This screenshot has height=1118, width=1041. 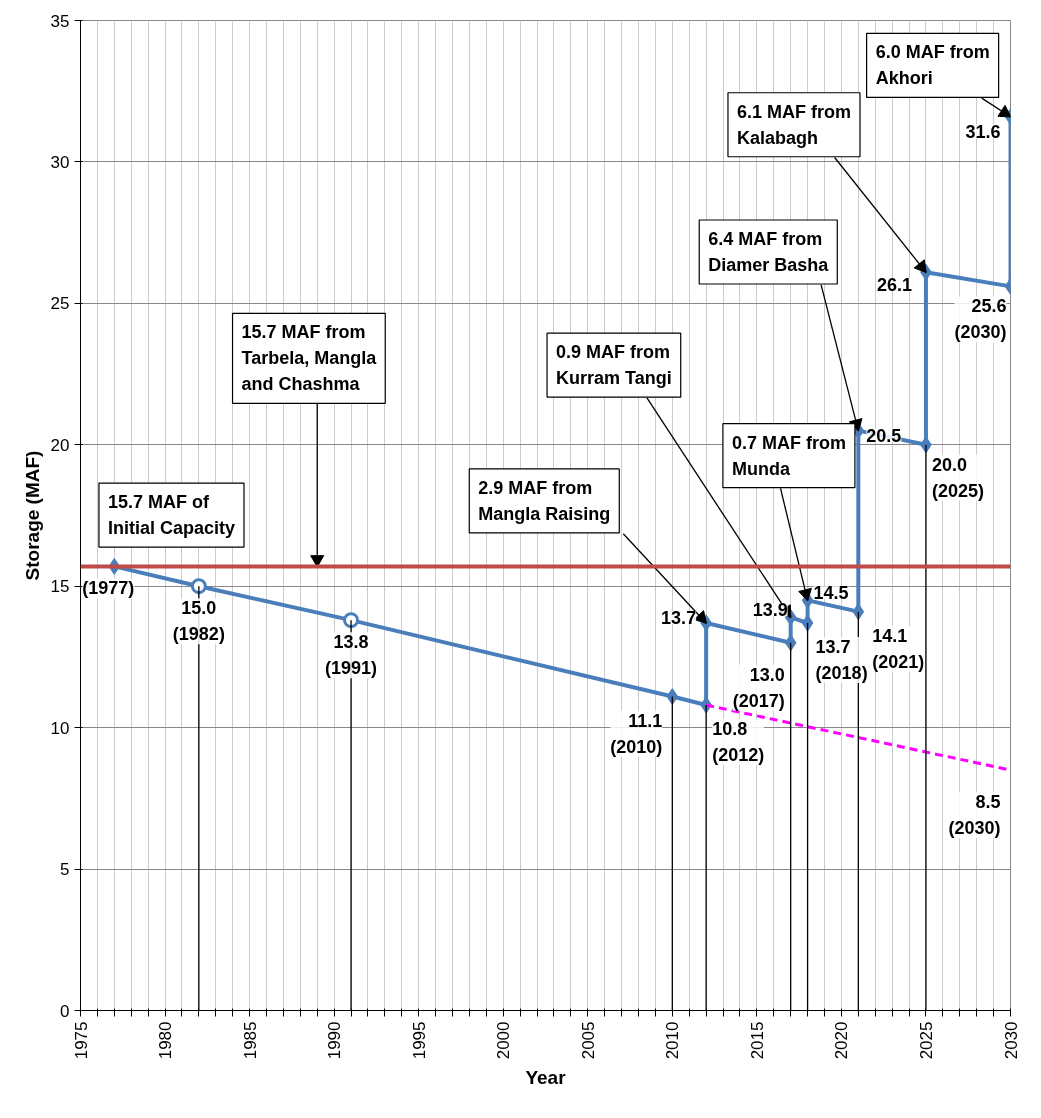 I want to click on data-label: 11.1 (2010), so click(x=636, y=733).